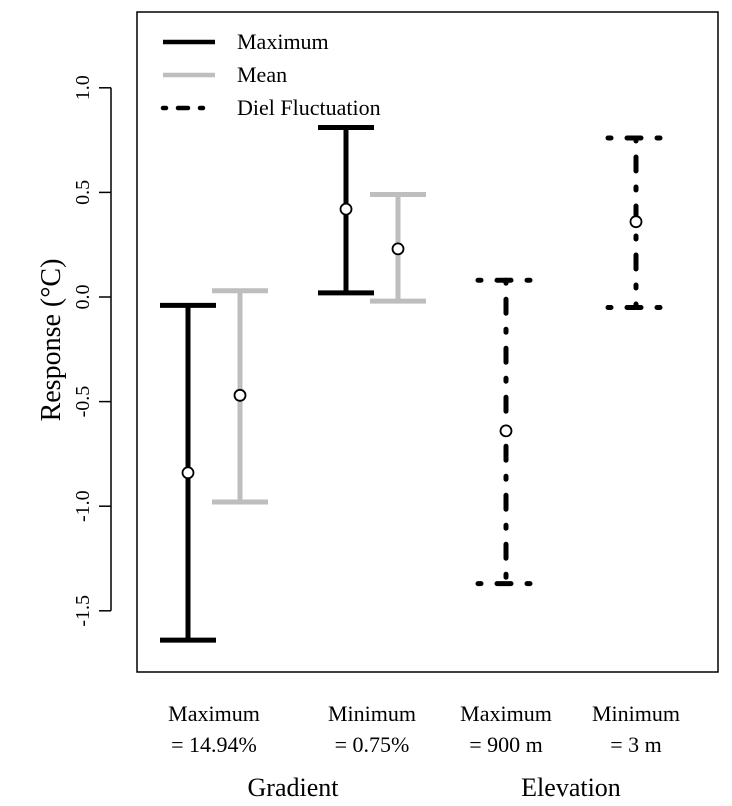 Image resolution: width=732 pixels, height=806 pixels. Describe the element at coordinates (83, 611) in the screenshot. I see `y-tick-label: -1.5` at that location.